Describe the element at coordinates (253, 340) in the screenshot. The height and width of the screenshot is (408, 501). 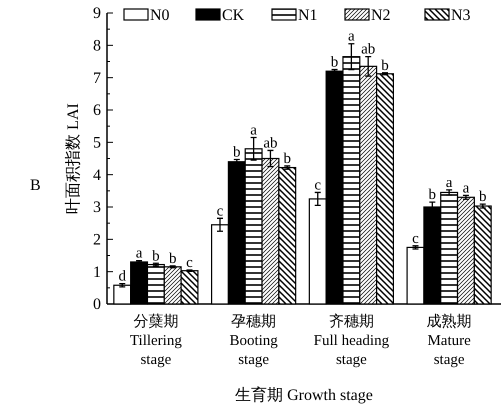
I see `x-tick-label: 孕穗期 Booting stage` at that location.